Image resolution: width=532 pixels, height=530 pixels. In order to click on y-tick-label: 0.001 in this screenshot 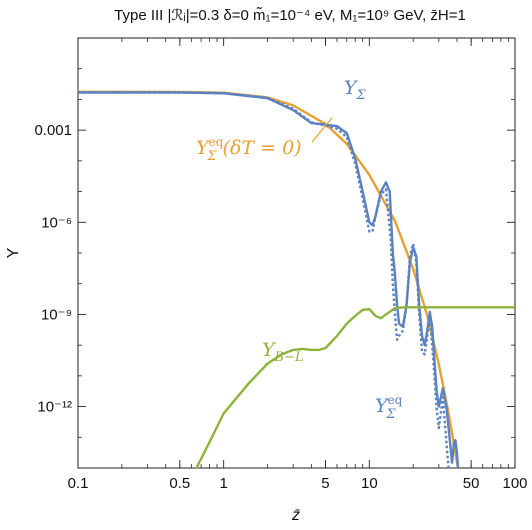, I will do `click(53, 130)`.